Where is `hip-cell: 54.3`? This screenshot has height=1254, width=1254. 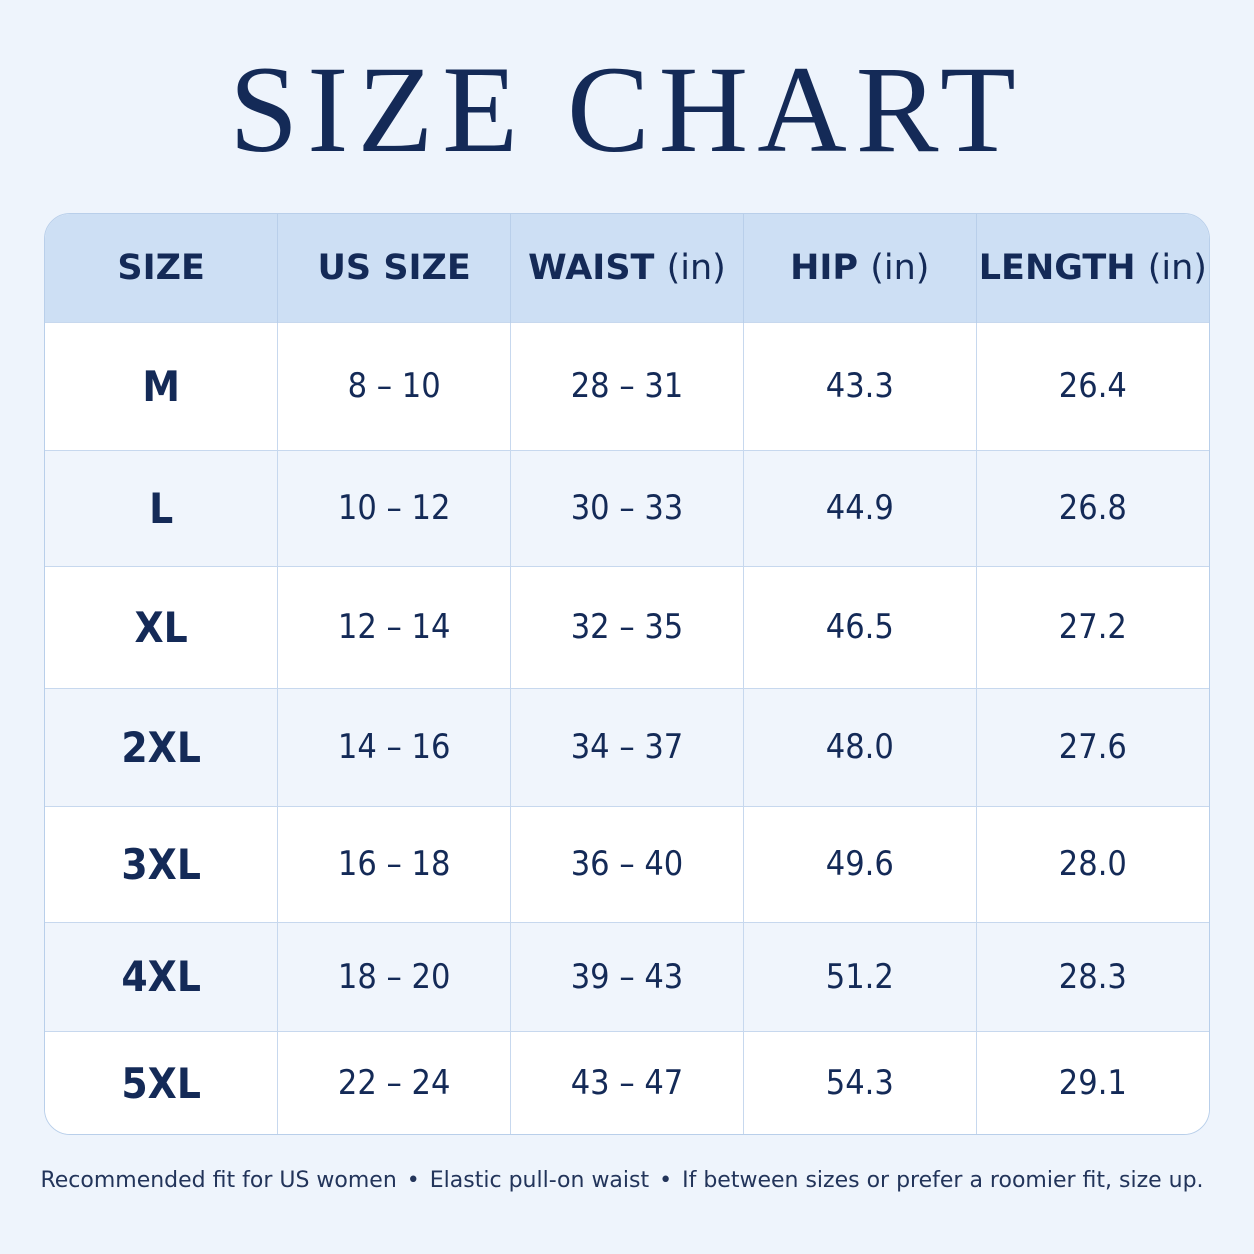
hip-cell: 54.3 is located at coordinates (860, 1082).